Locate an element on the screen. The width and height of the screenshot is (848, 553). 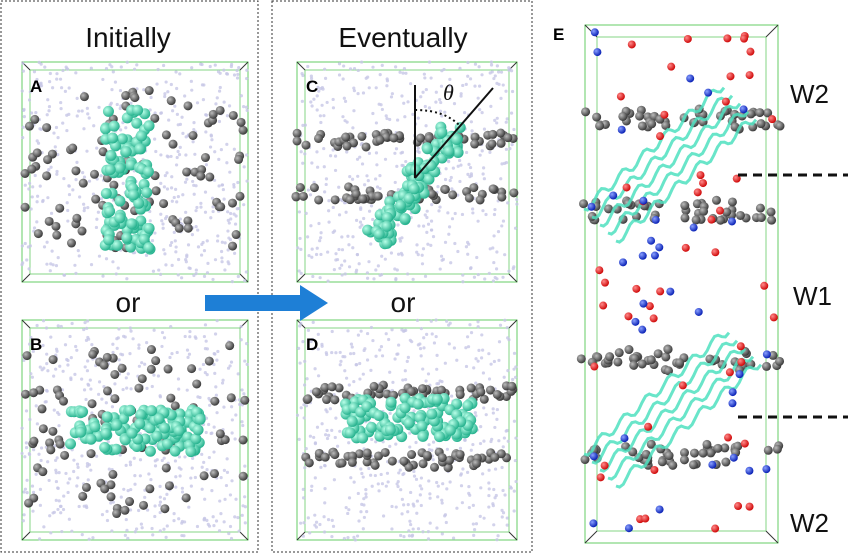
peptide is located at coordinates (105, 447).